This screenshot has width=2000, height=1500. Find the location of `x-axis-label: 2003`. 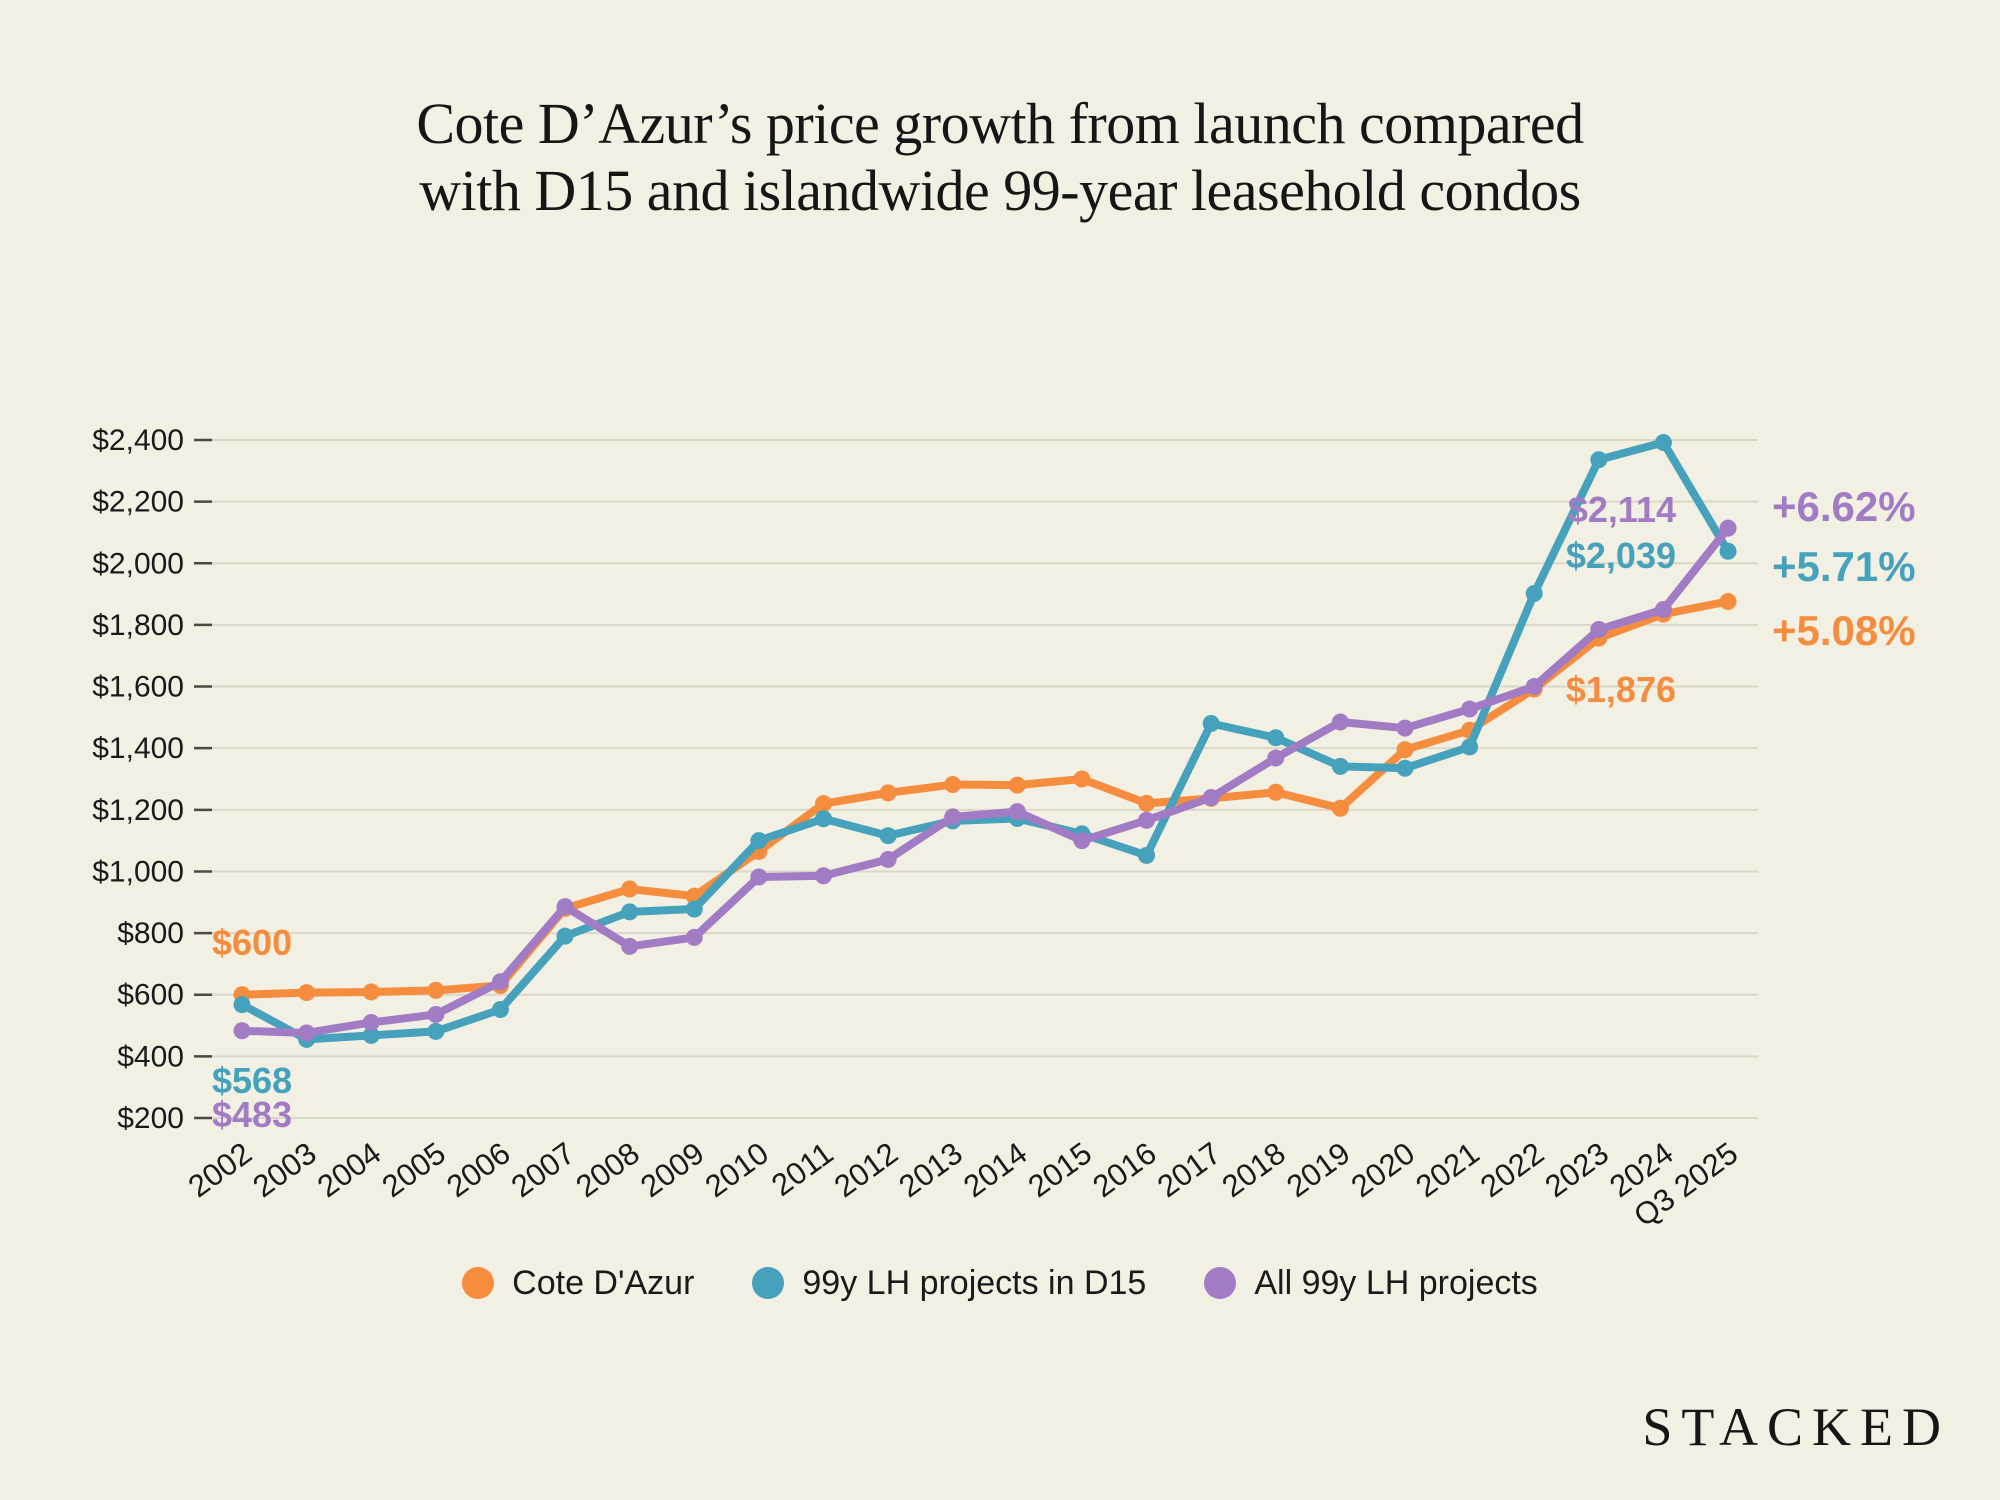

x-axis-label: 2003 is located at coordinates (284, 1169).